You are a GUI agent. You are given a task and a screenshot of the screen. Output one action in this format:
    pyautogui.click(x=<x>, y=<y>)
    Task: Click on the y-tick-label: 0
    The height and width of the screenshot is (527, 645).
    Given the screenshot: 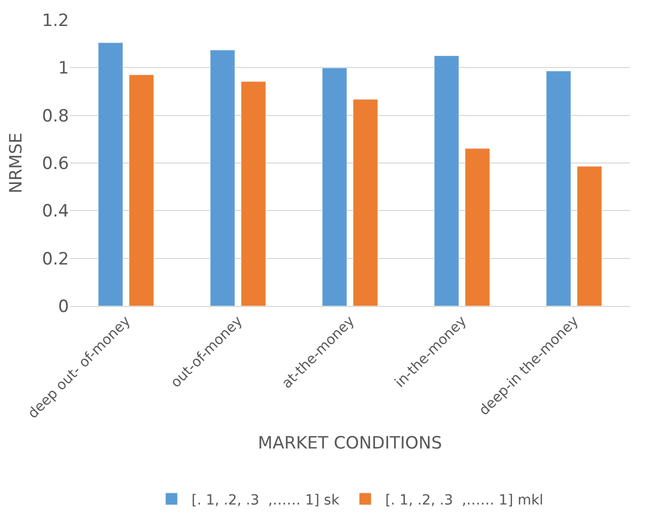 What is the action you would take?
    pyautogui.click(x=63, y=306)
    